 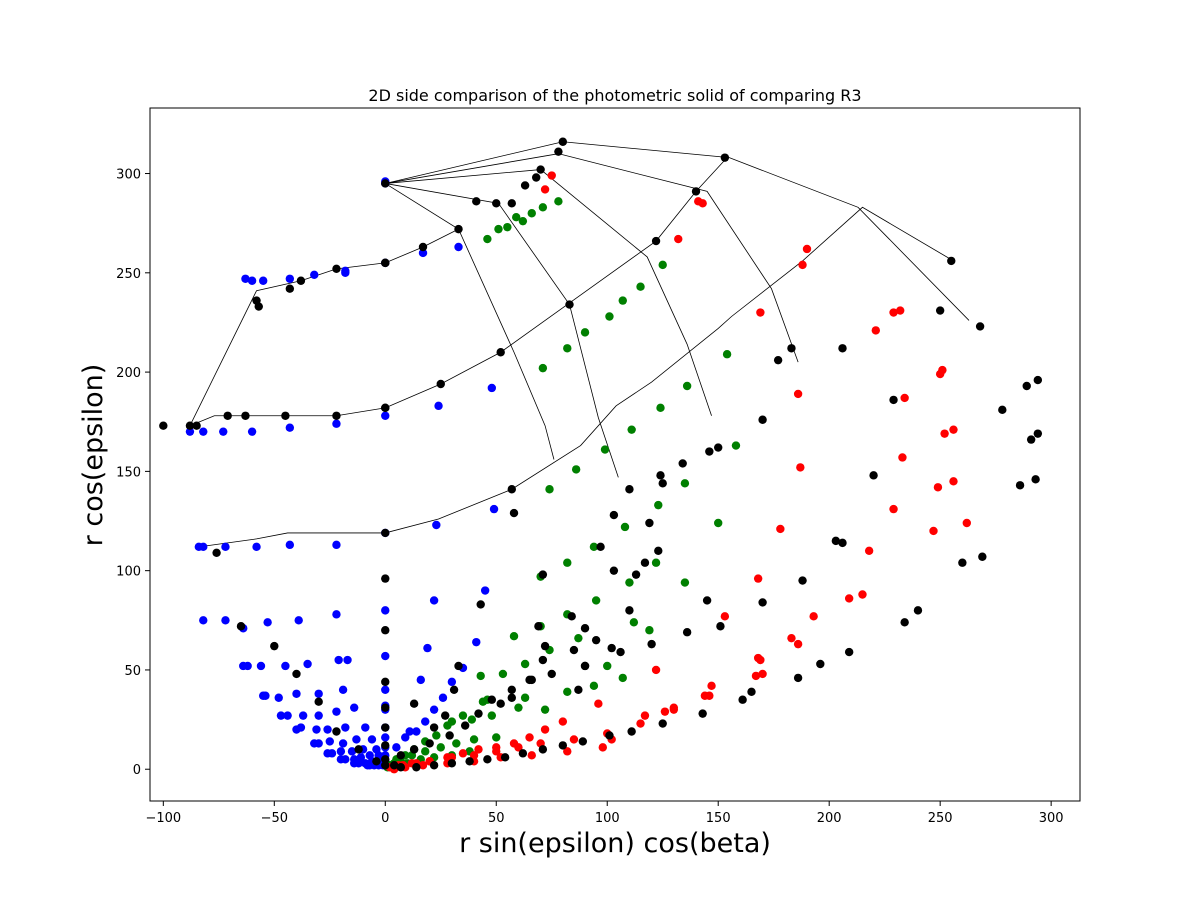 I want to click on x-tick-label: 300, so click(x=1051, y=818).